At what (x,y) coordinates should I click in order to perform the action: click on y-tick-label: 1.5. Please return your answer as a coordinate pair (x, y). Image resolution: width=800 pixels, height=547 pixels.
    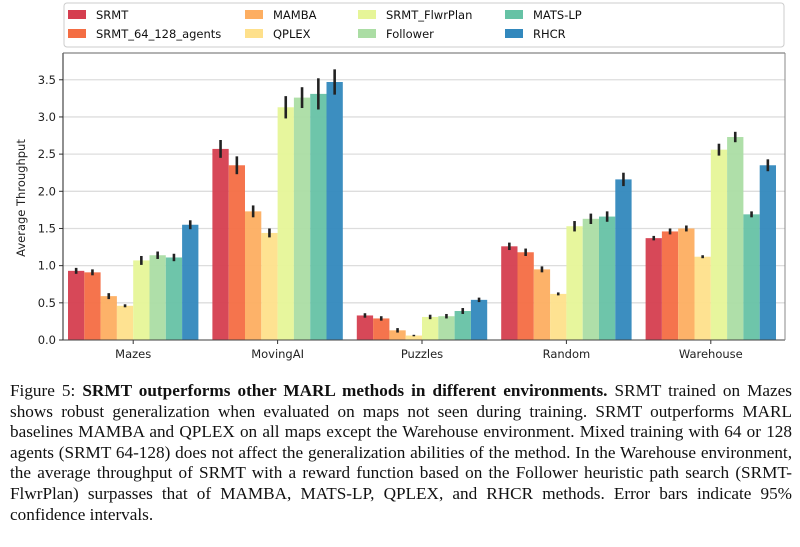
    Looking at the image, I should click on (47, 228).